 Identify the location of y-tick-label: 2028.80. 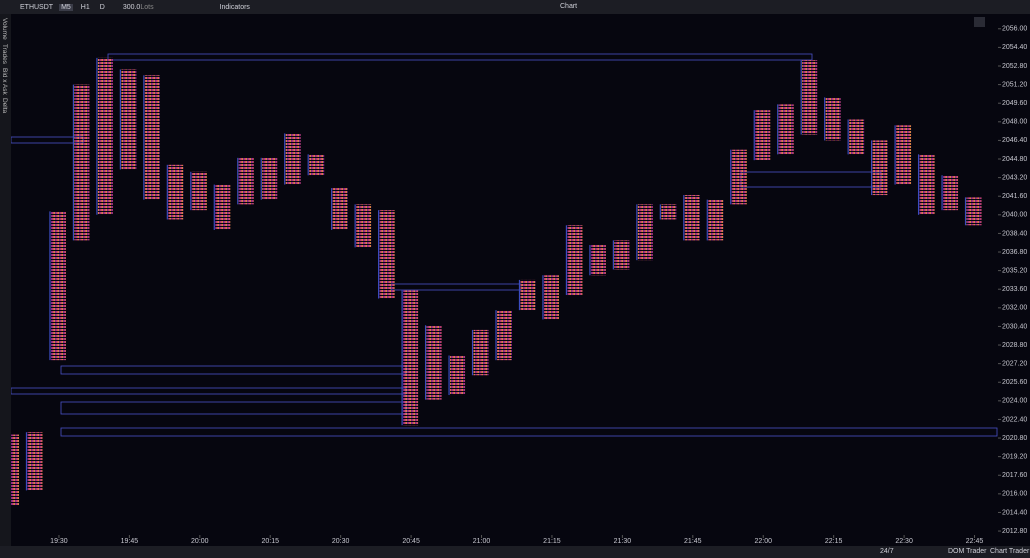
(1014, 345).